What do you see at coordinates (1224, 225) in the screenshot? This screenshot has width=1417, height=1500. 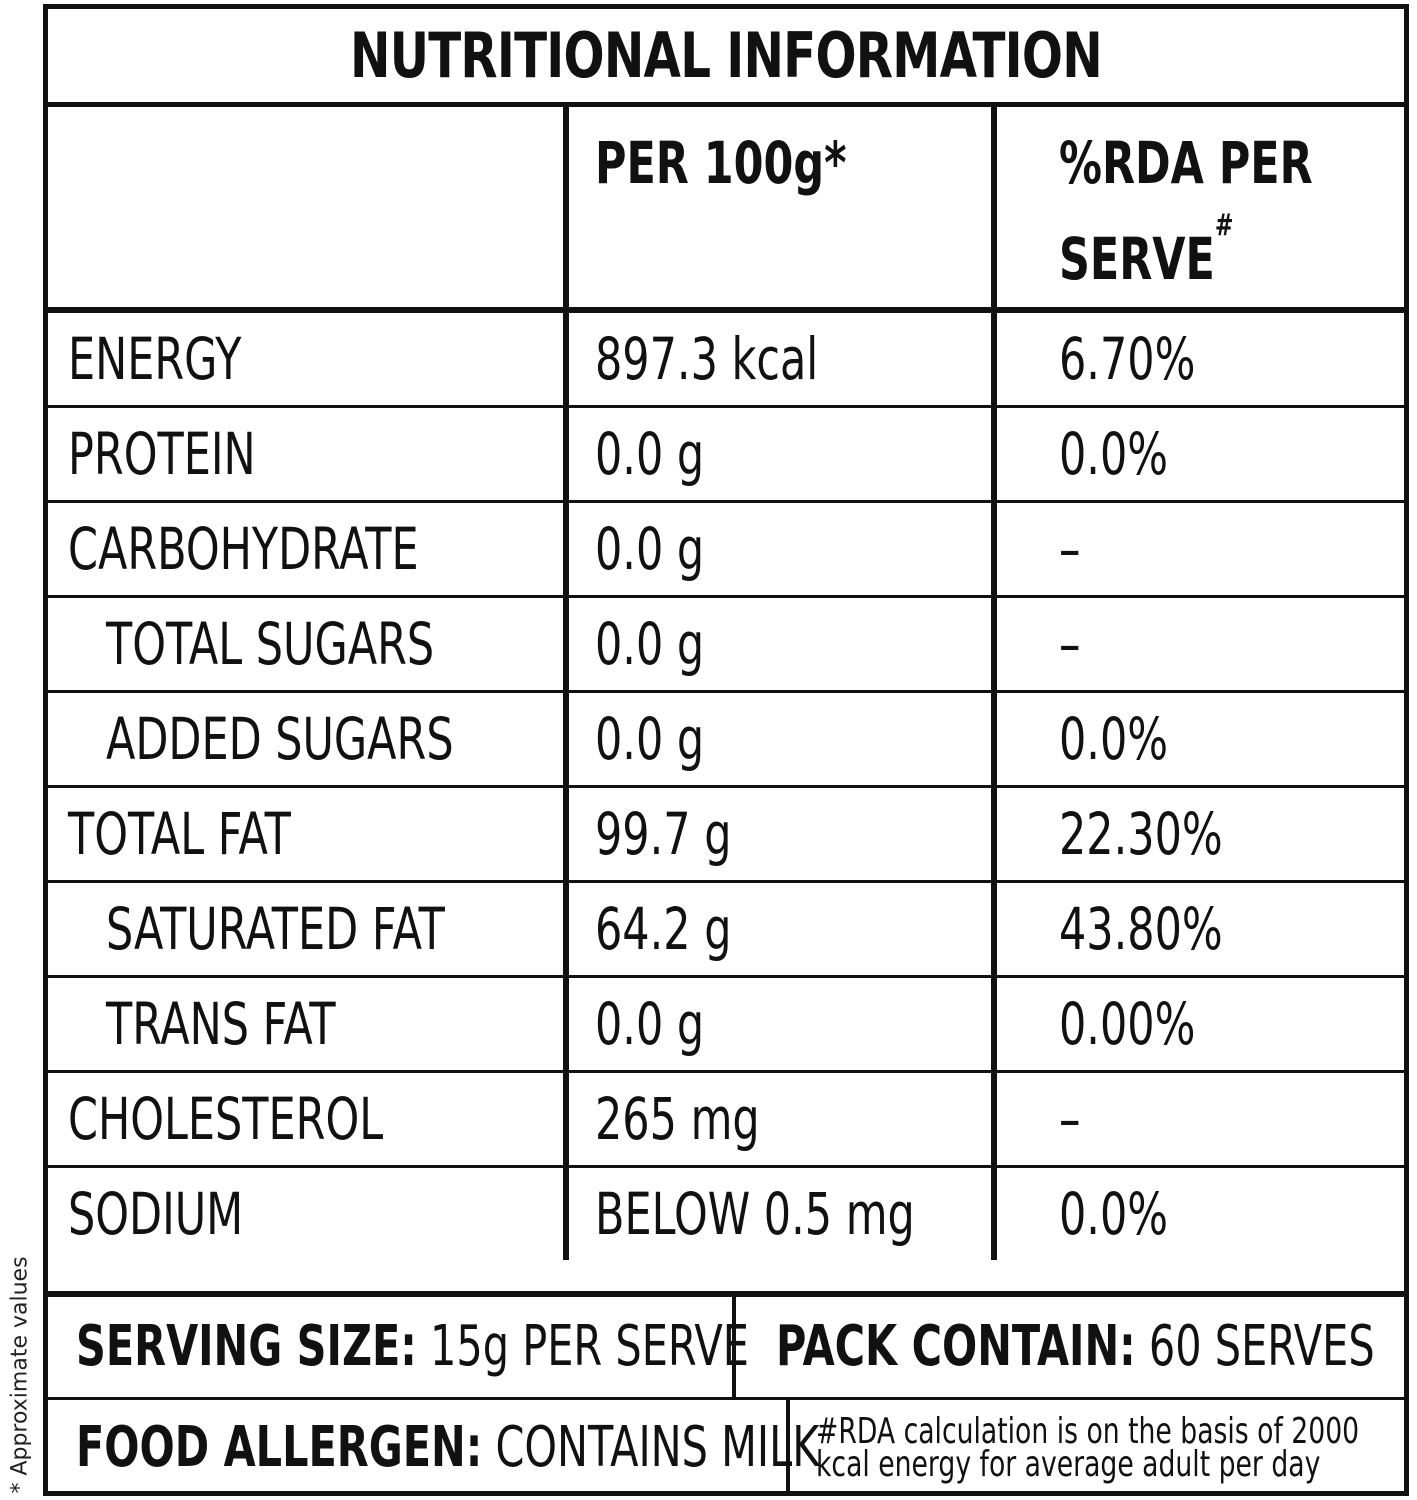 I see `header-rda-mark: #` at bounding box center [1224, 225].